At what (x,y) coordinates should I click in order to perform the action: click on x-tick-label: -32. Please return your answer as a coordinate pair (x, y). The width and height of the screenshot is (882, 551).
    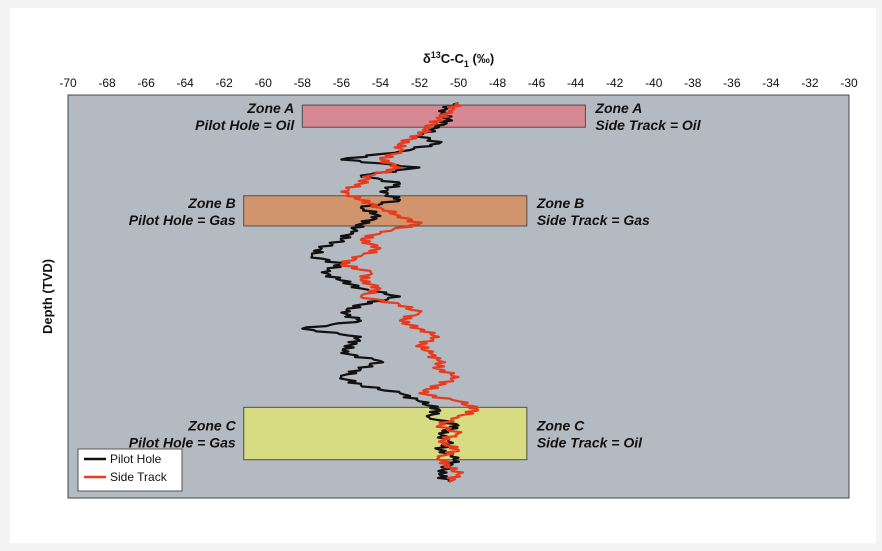
    Looking at the image, I should click on (810, 83).